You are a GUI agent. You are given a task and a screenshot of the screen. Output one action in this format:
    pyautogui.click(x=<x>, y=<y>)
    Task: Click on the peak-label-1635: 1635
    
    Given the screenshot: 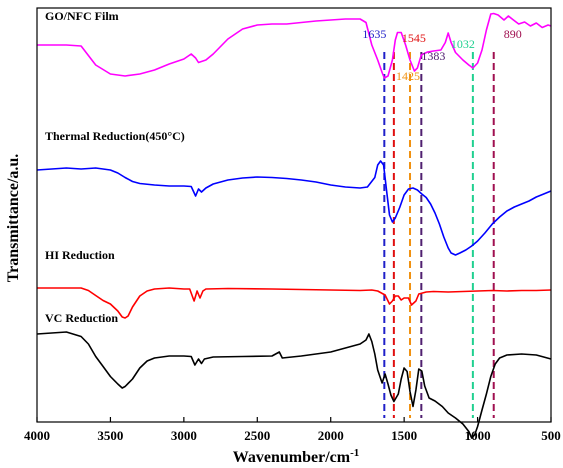 What is the action you would take?
    pyautogui.click(x=374, y=34)
    